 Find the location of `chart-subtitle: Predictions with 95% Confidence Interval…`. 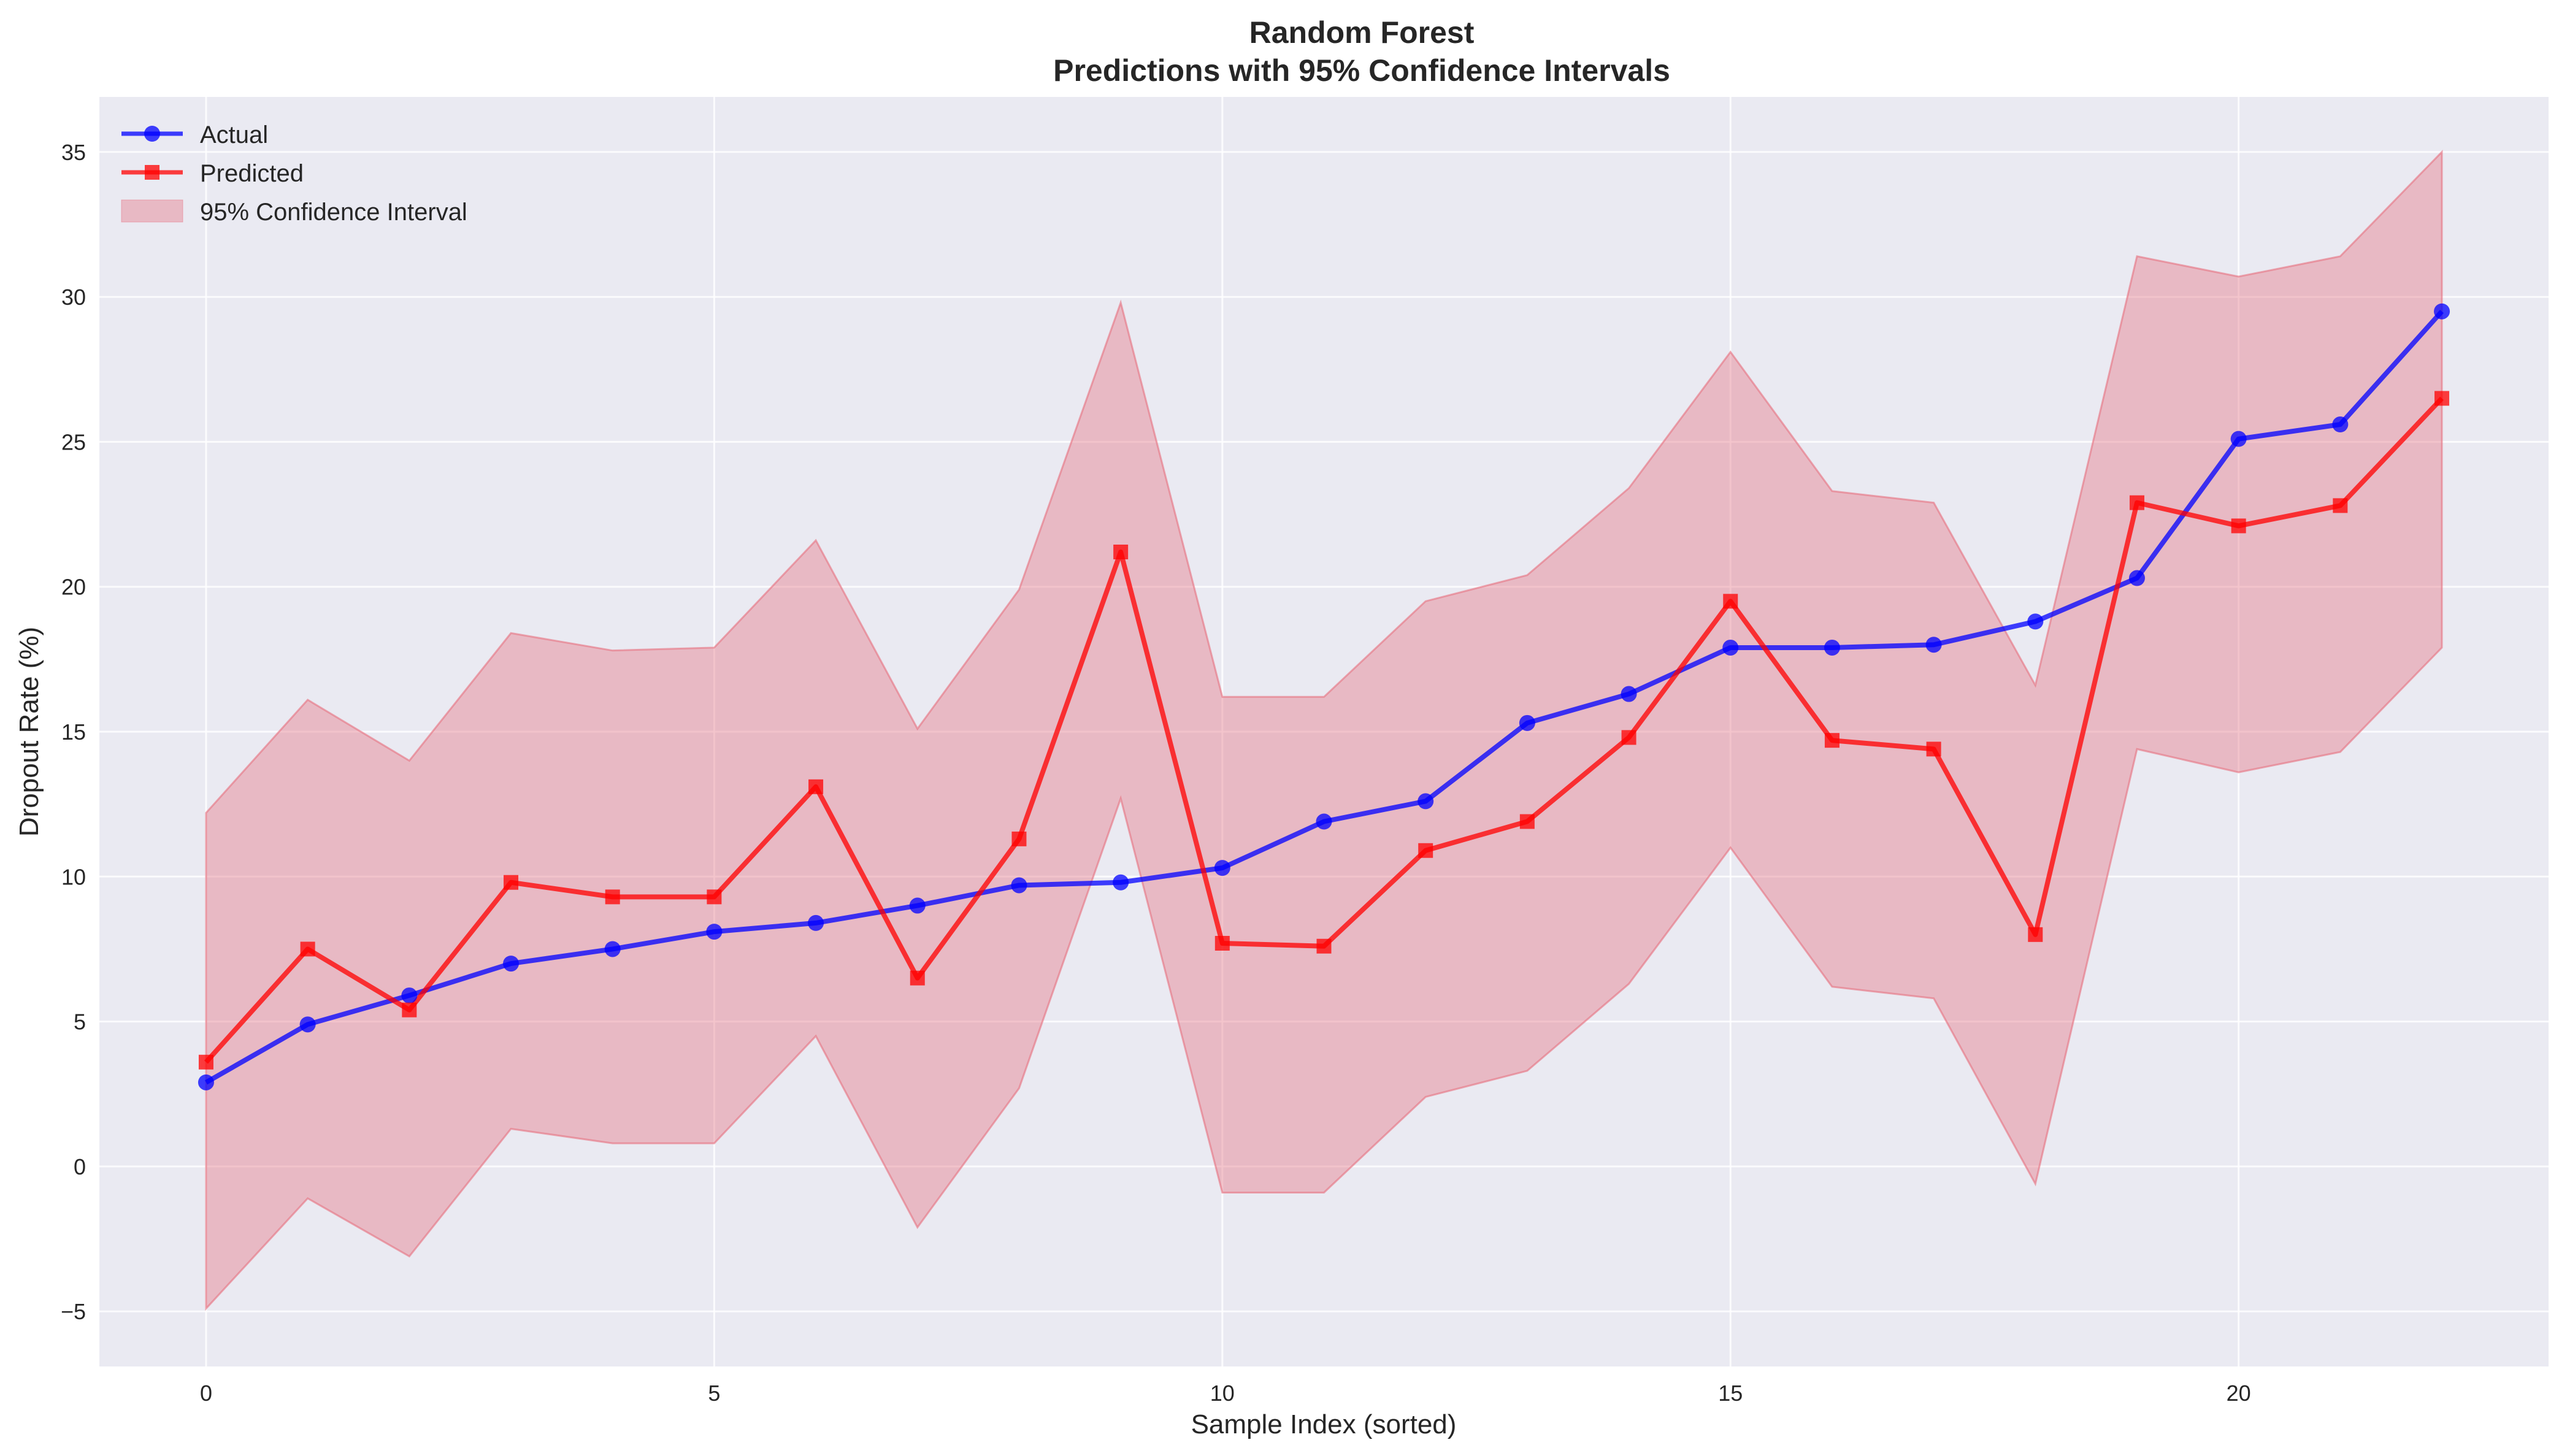

chart-subtitle: Predictions with 95% Confidence Interval… is located at coordinates (1361, 70).